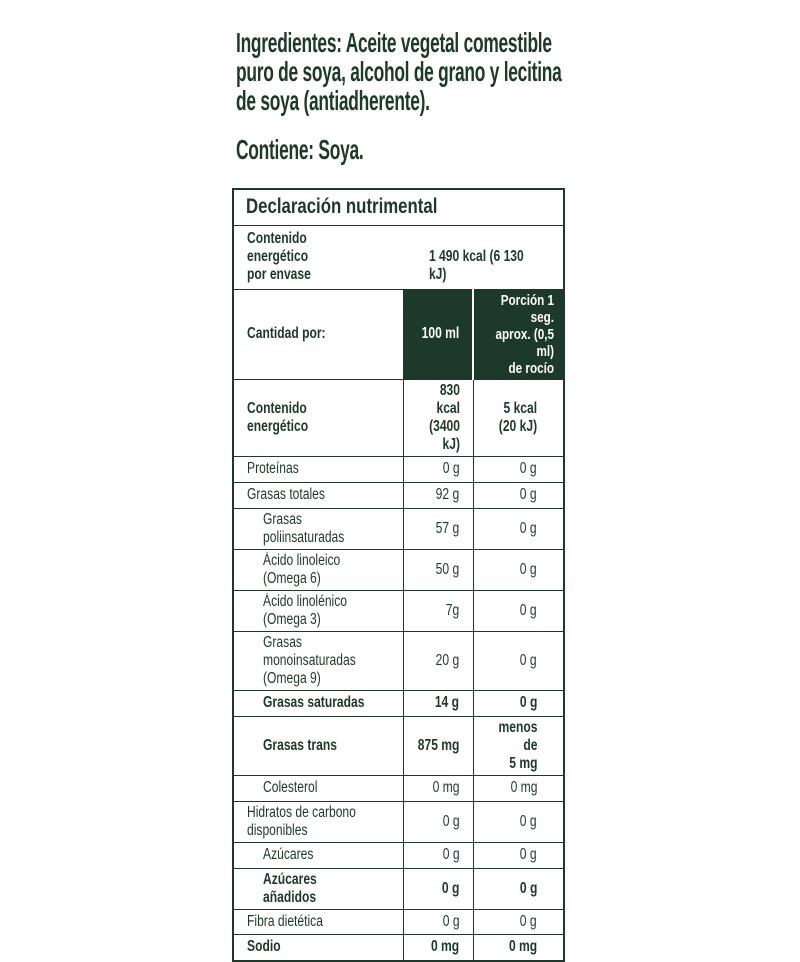 This screenshot has width=800, height=962. What do you see at coordinates (398, 855) in the screenshot?
I see `table-row: Azúcares 0 g 0 g` at bounding box center [398, 855].